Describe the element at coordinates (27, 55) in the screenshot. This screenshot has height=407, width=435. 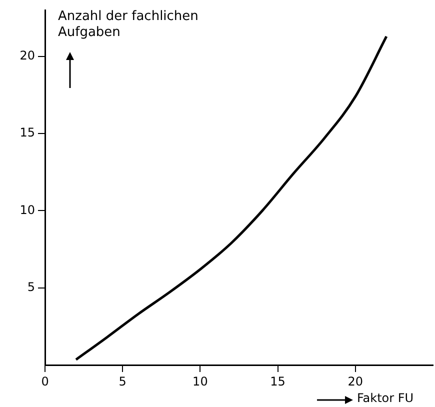
I see `y-tick-label: 20` at that location.